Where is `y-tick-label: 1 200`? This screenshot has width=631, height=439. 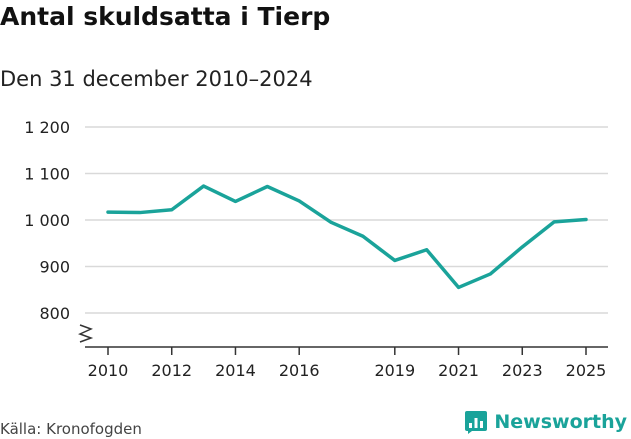
y-tick-label: 1 200 is located at coordinates (47, 127).